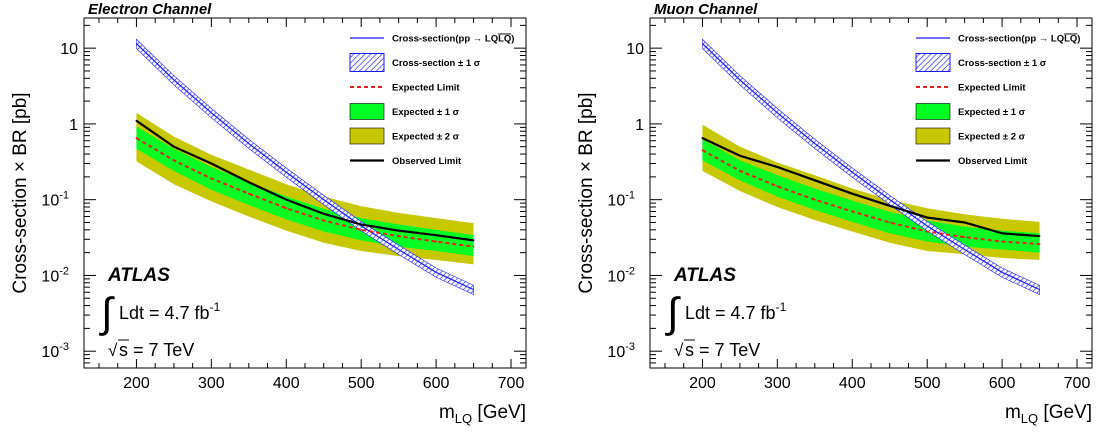 This screenshot has width=1102, height=441. I want to click on y-tick-exponent: -1, so click(64, 196).